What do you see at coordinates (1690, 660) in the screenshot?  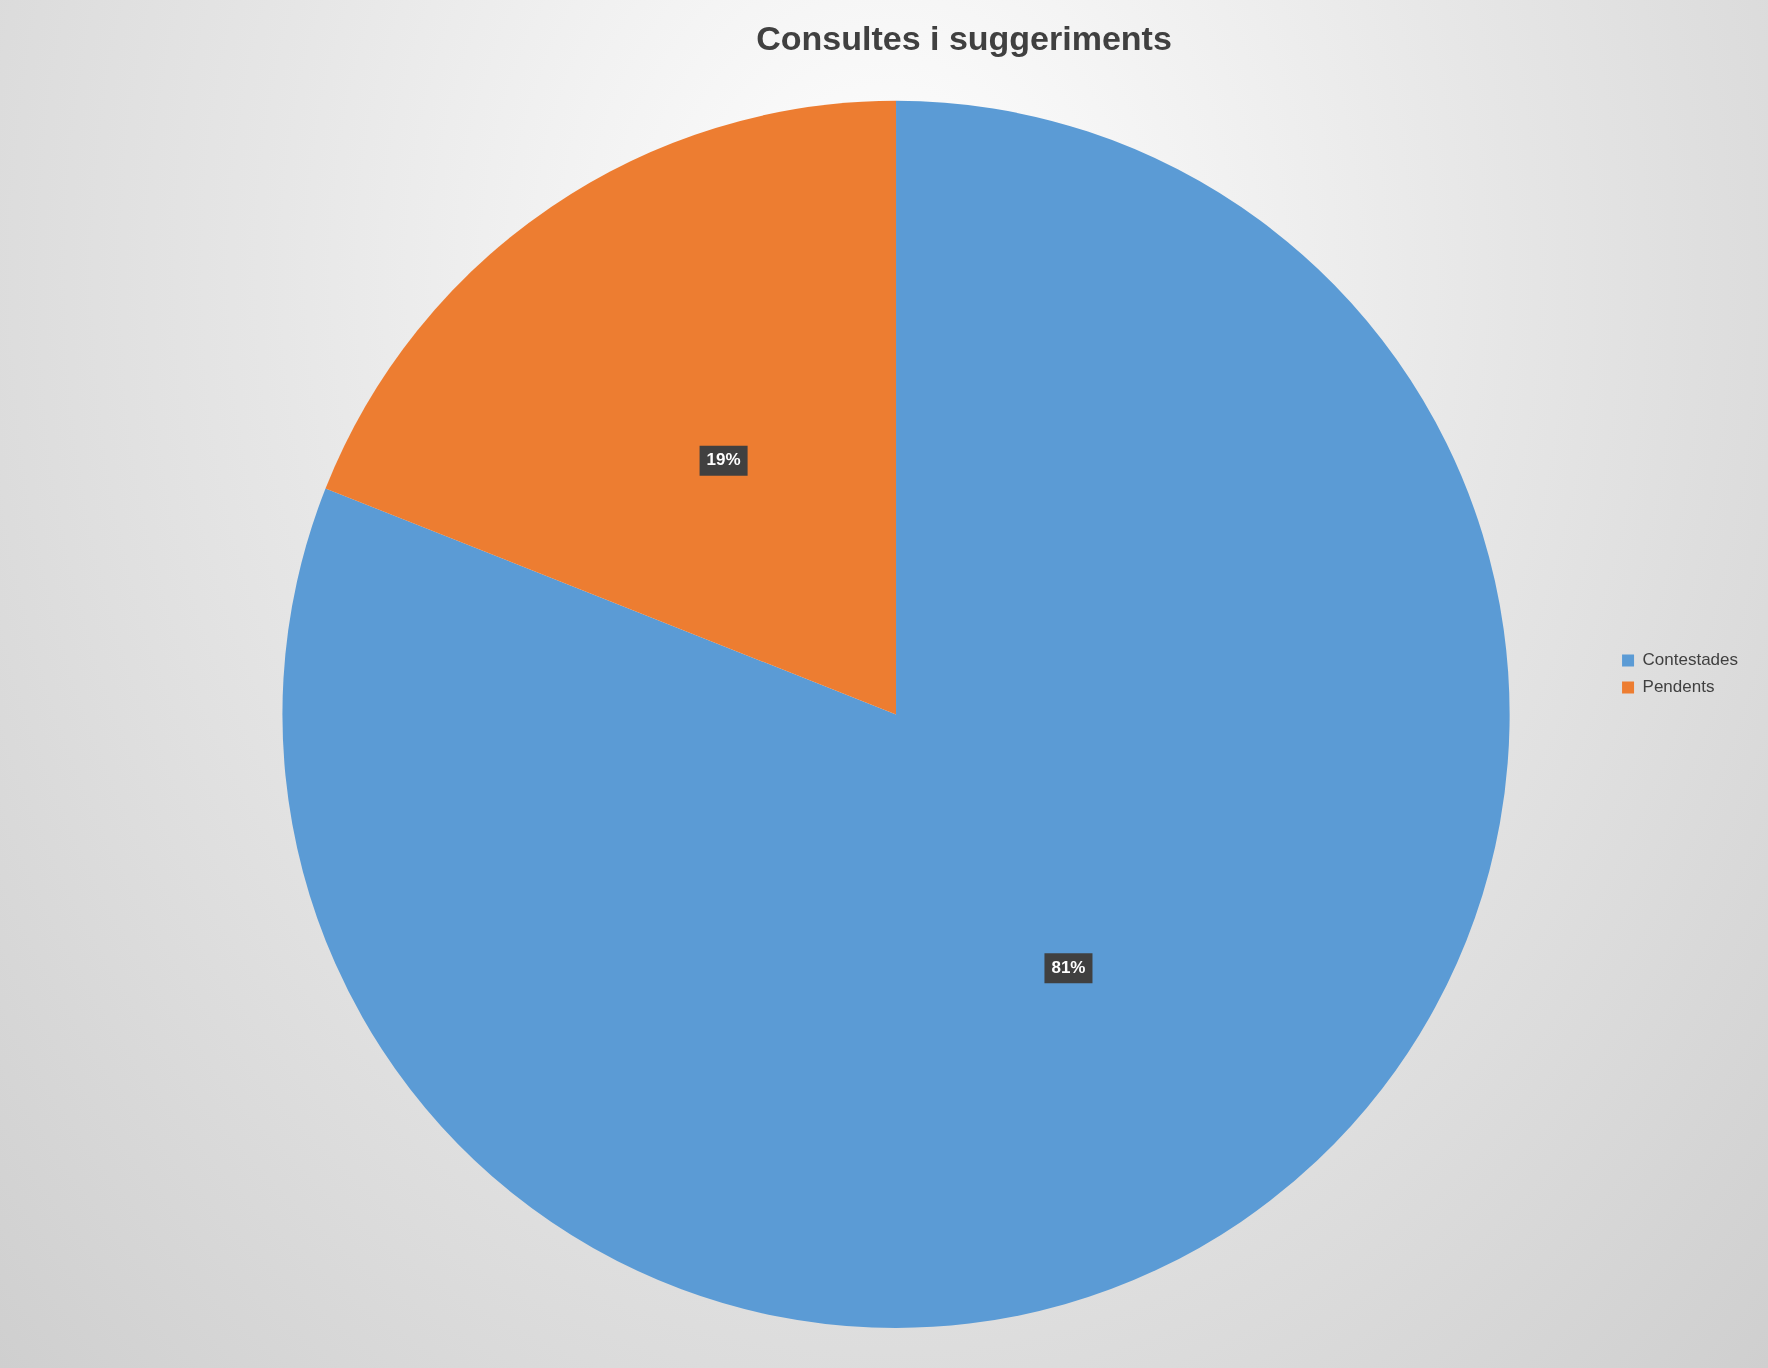 I see `legend-label: Contestades` at bounding box center [1690, 660].